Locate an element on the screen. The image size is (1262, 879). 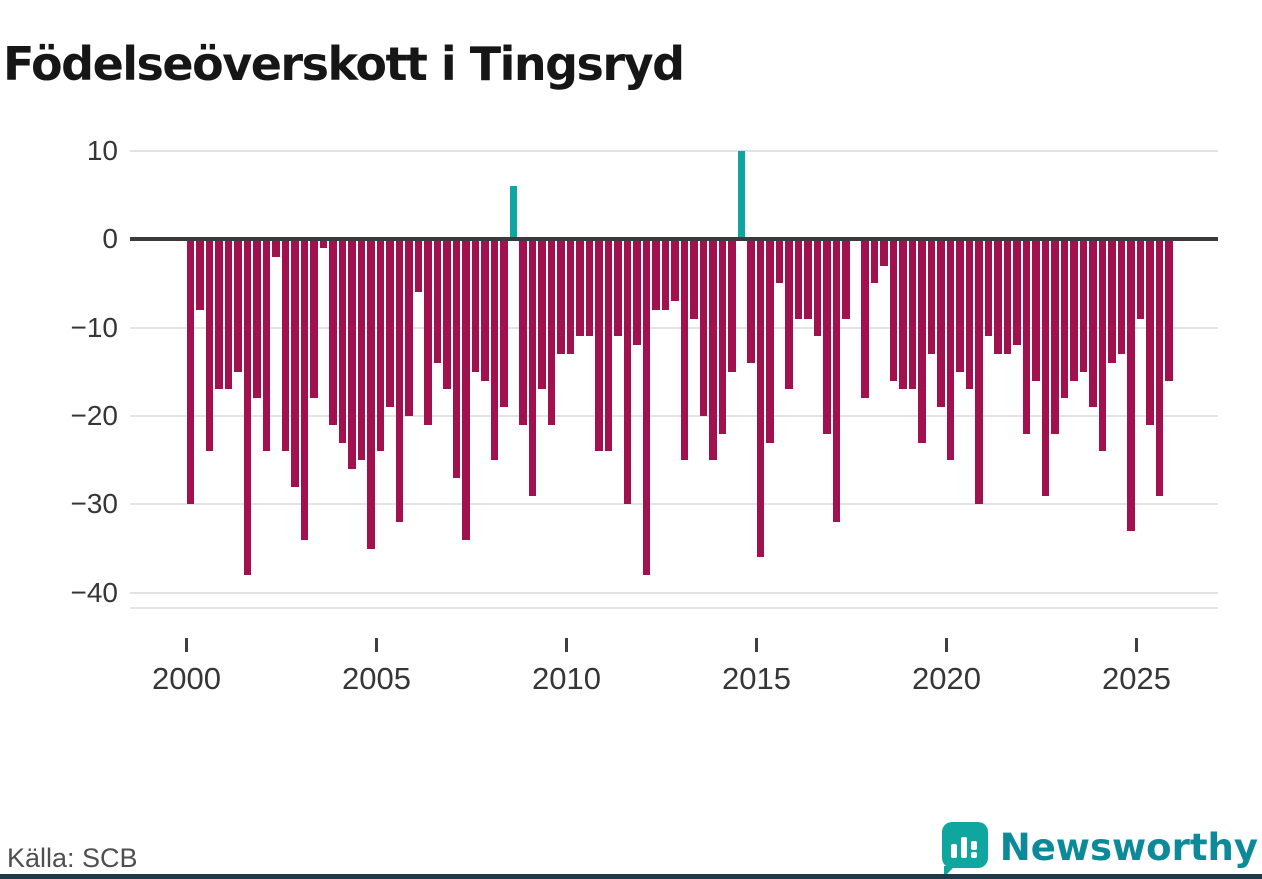
bar-2001Q2 is located at coordinates (238, 306).